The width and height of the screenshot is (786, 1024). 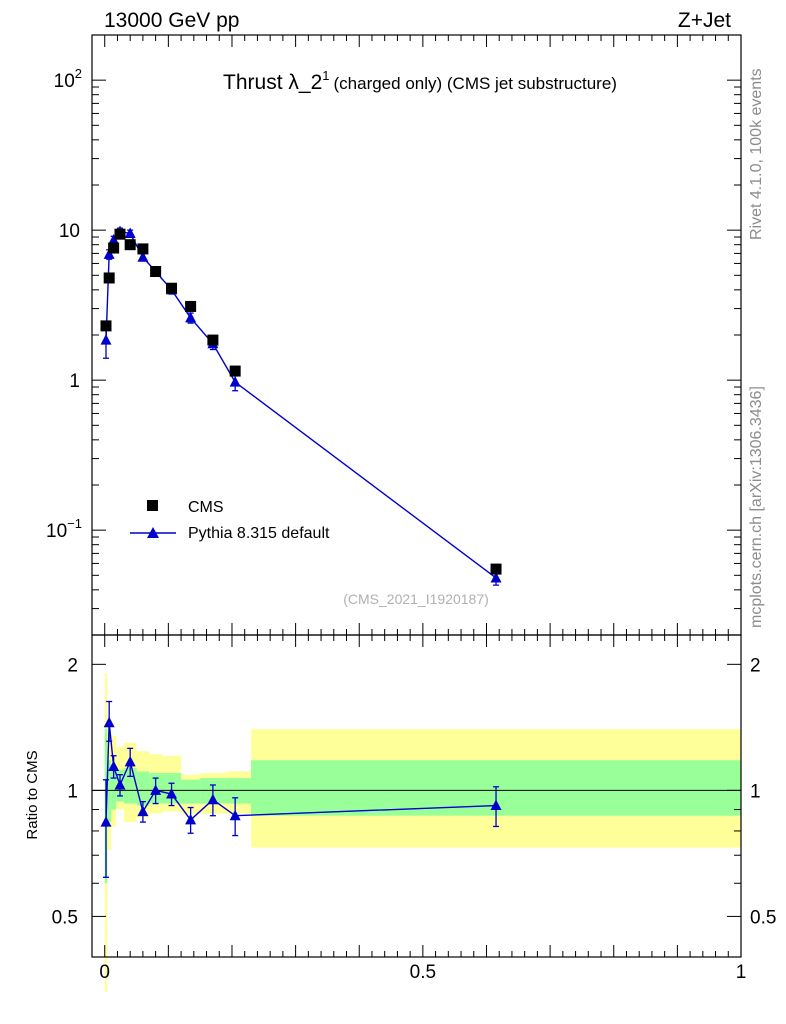 I want to click on x-tick-label: 1, so click(x=741, y=972).